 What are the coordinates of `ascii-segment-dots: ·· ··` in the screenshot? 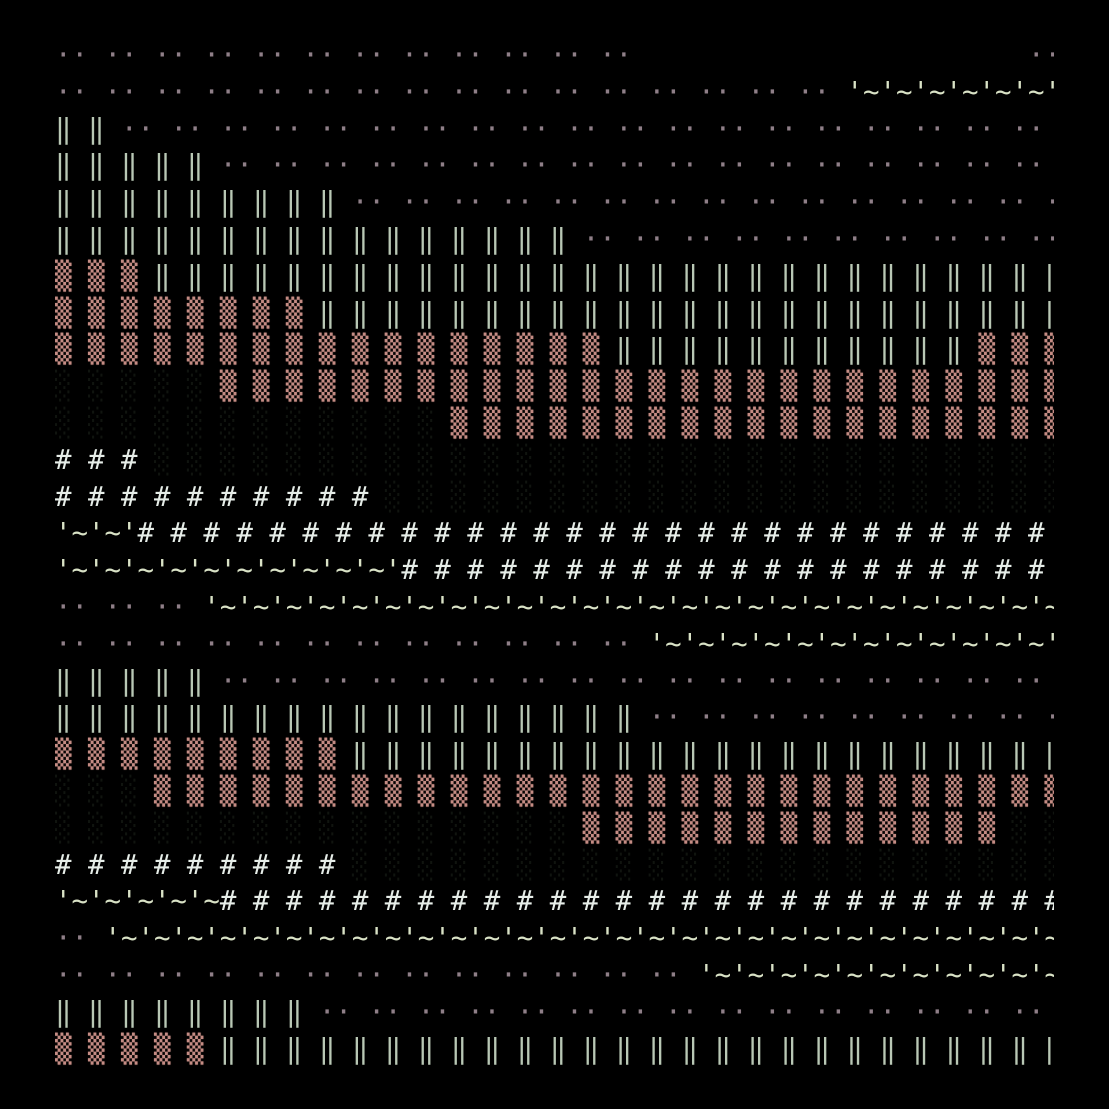 It's located at (1040, 55).